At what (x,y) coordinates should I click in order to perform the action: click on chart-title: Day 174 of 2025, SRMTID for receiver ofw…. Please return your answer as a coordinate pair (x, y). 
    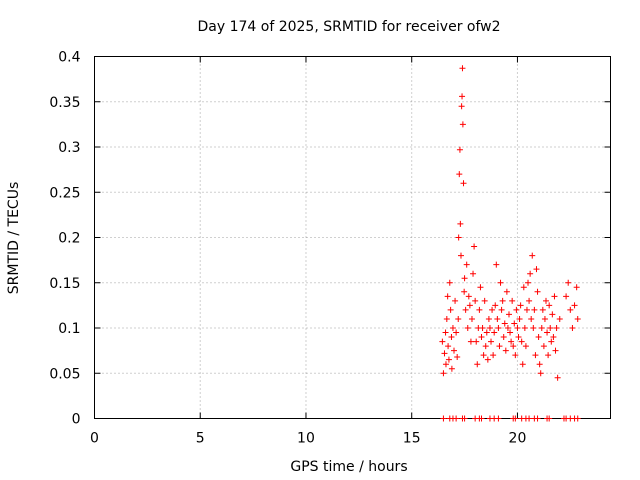
    Looking at the image, I should click on (348, 27).